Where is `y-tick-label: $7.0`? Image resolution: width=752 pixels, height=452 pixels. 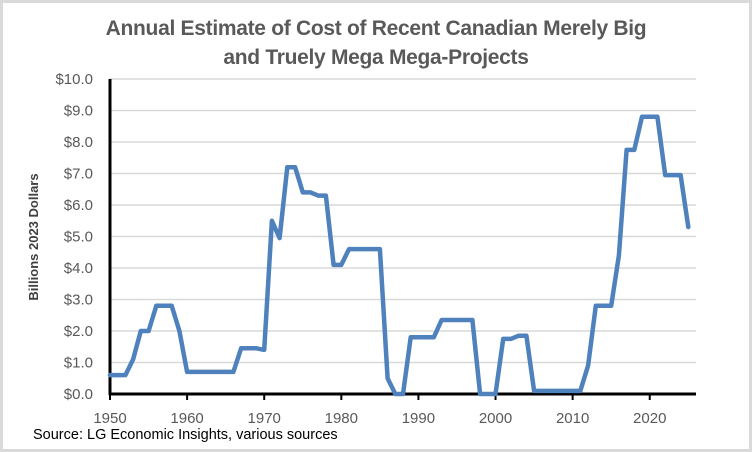
y-tick-label: $7.0 is located at coordinates (78, 174).